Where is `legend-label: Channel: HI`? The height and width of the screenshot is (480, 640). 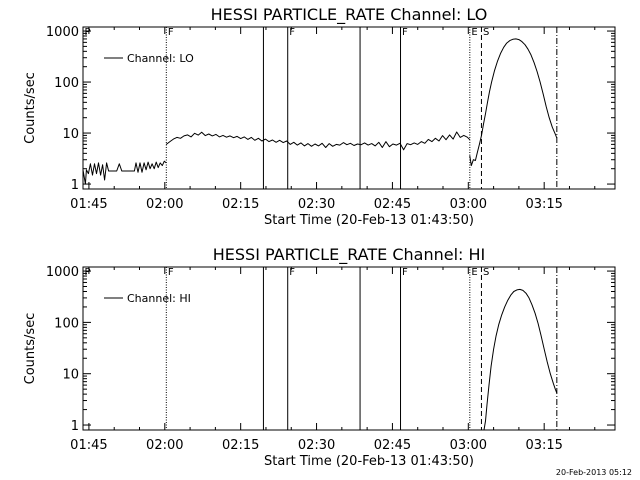
legend-label: Channel: HI is located at coordinates (159, 298).